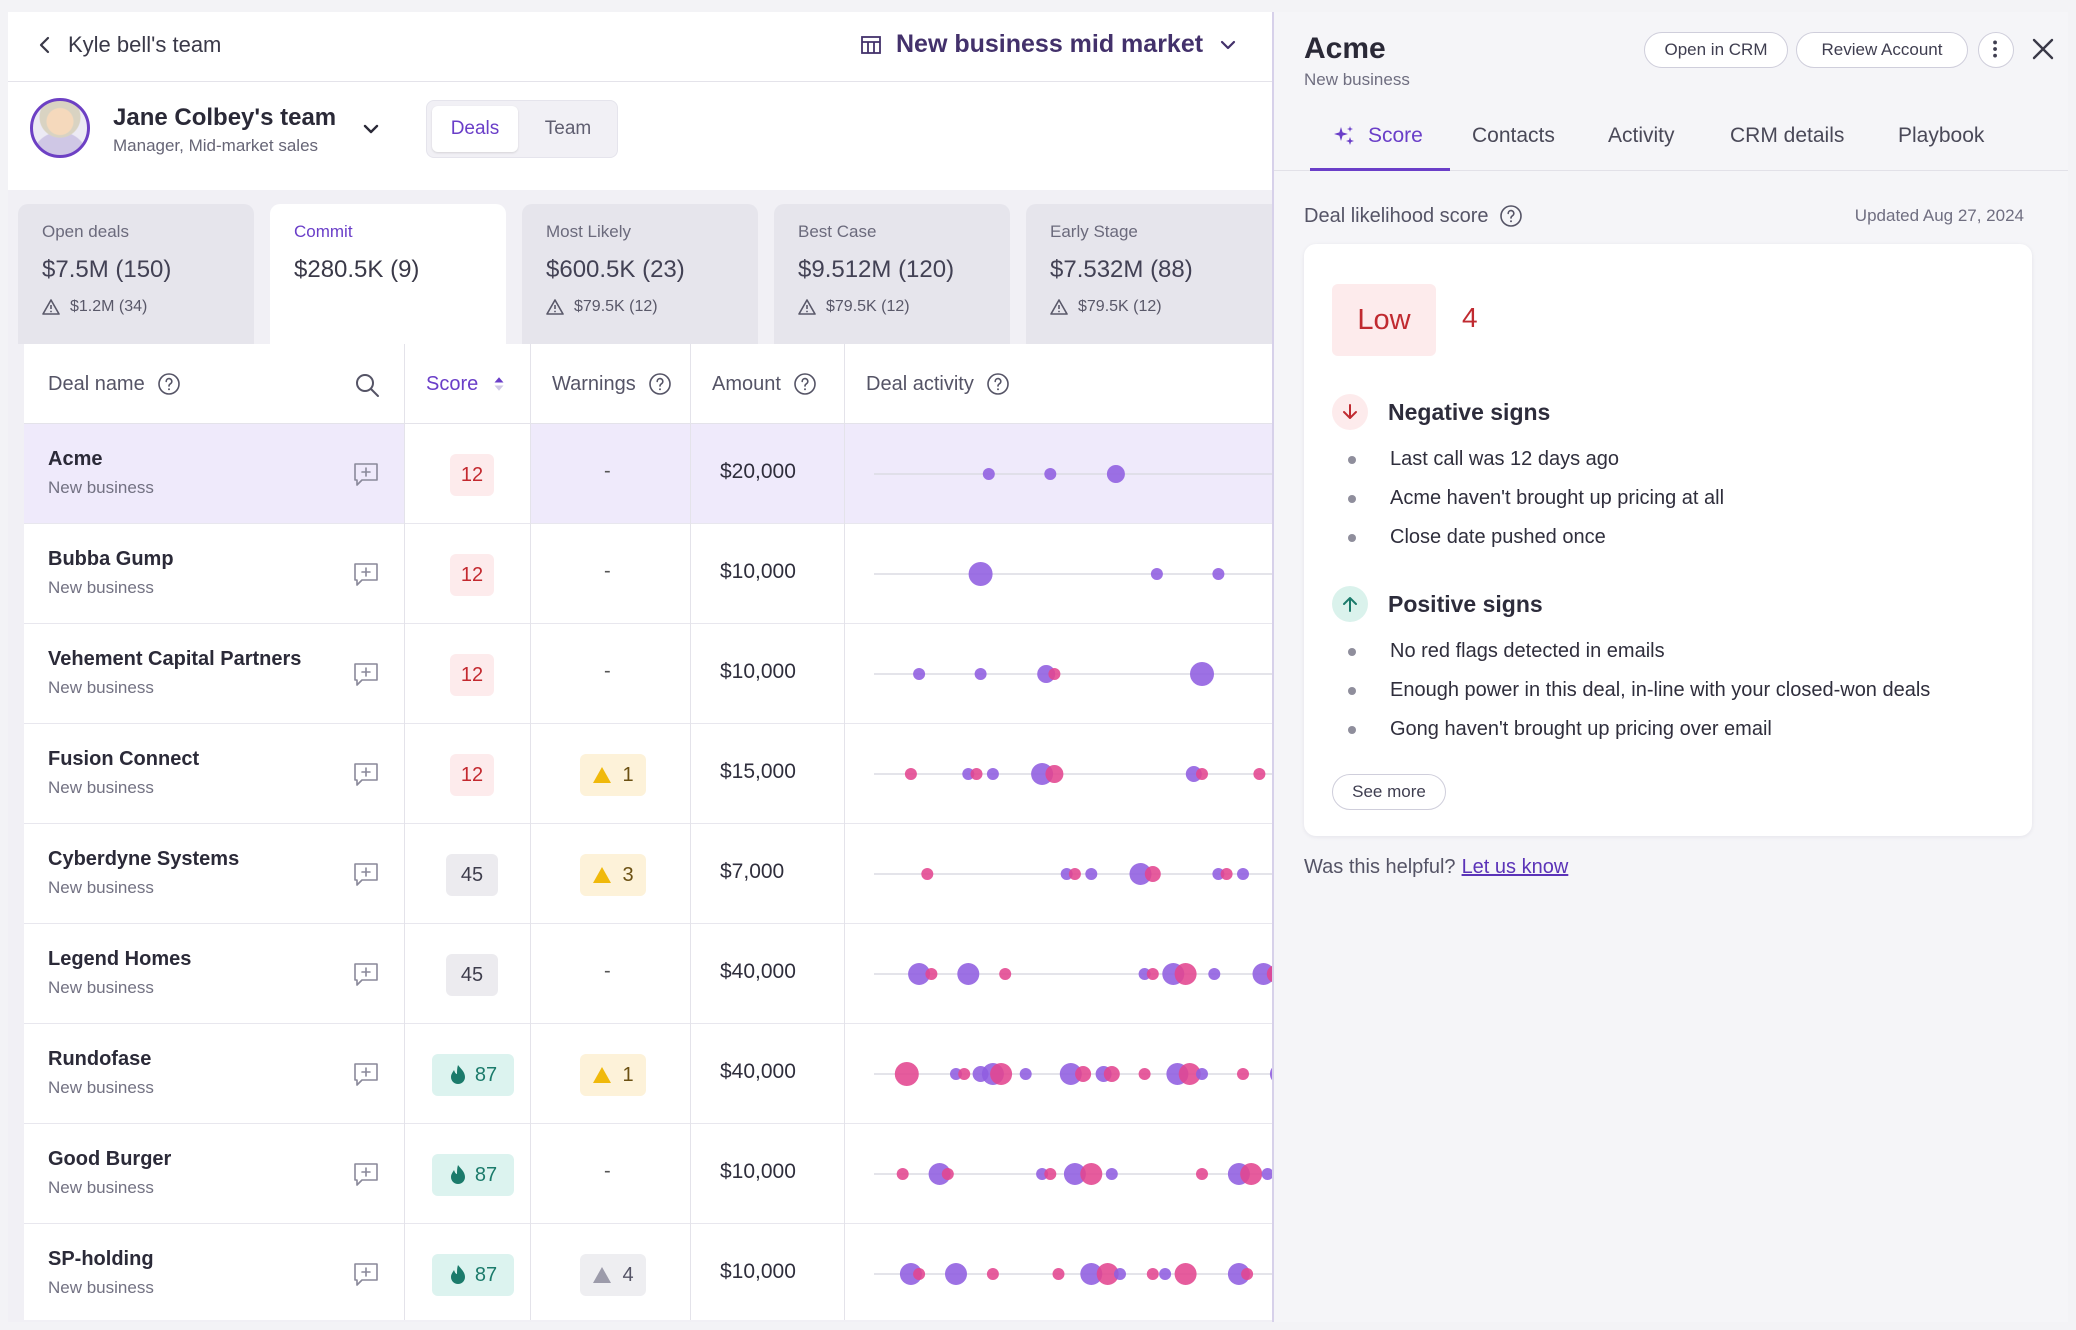 Image resolution: width=2076 pixels, height=1330 pixels. What do you see at coordinates (1377, 136) in the screenshot?
I see `tab-score: Score` at bounding box center [1377, 136].